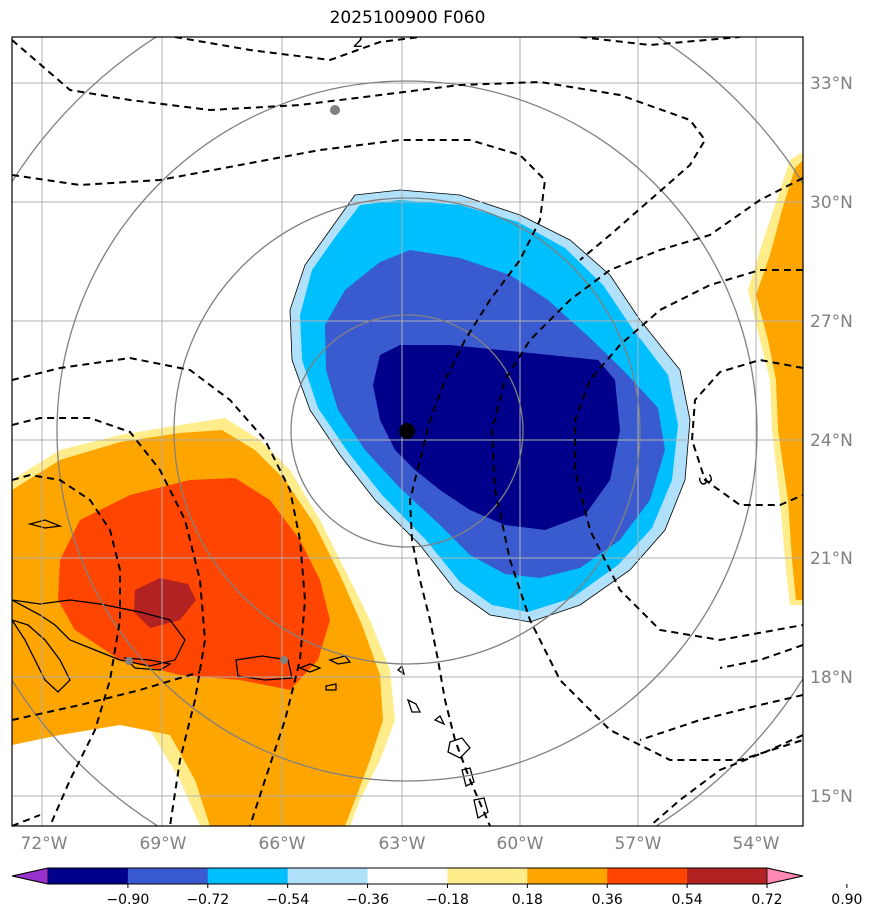 The image size is (873, 924). What do you see at coordinates (687, 900) in the screenshot?
I see `colorbar-tick-label: 0.54` at bounding box center [687, 900].